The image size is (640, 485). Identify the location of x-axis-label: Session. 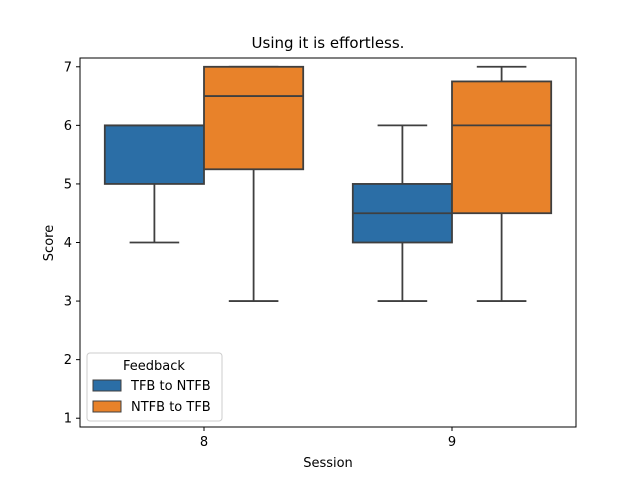
(328, 463).